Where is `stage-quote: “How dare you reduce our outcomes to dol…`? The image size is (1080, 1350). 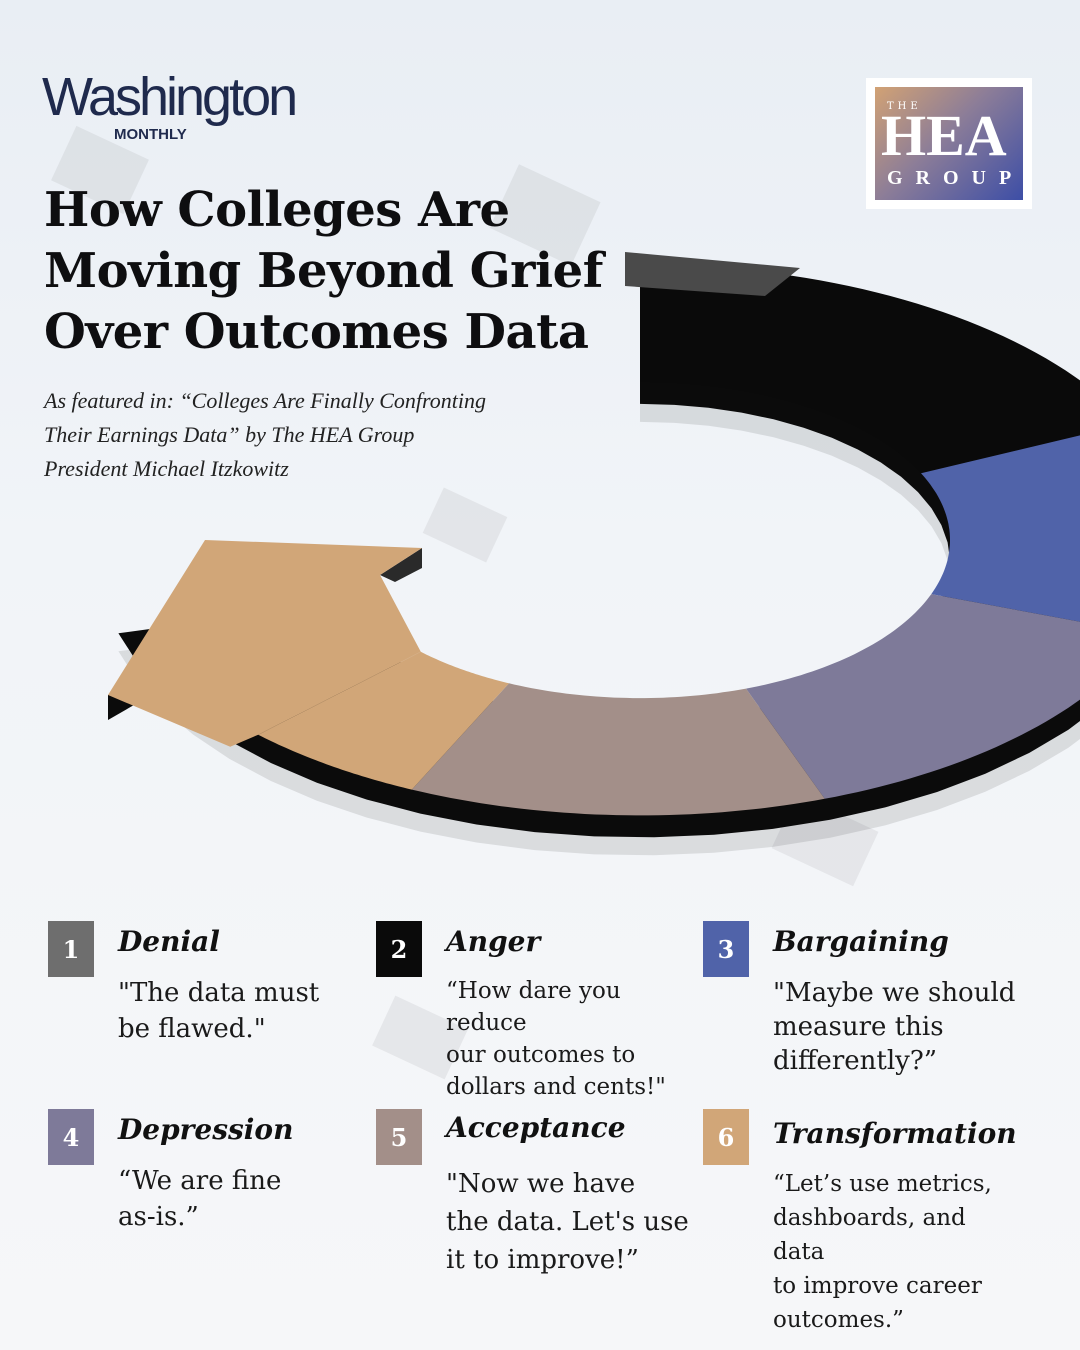 stage-quote: “How dare you reduce our outcomes to dol… is located at coordinates (571, 1039).